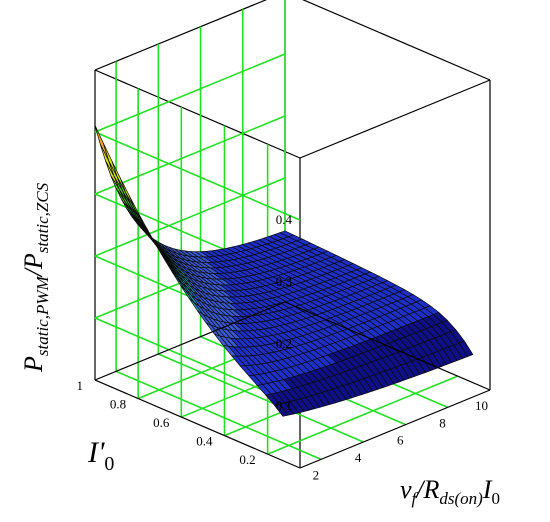 This screenshot has width=550, height=522. I want to click on y-tick-label: 1, so click(80, 385).